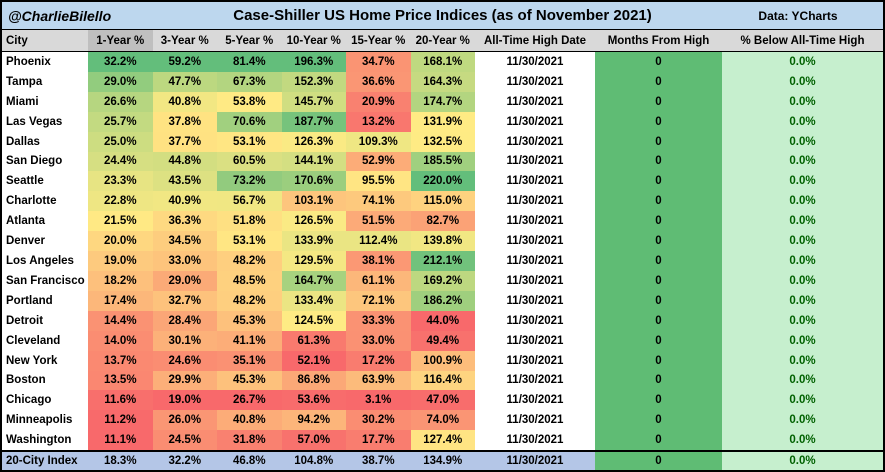  What do you see at coordinates (802, 40) in the screenshot?
I see `column-header-below-all-time-high: % Below All-Time High` at bounding box center [802, 40].